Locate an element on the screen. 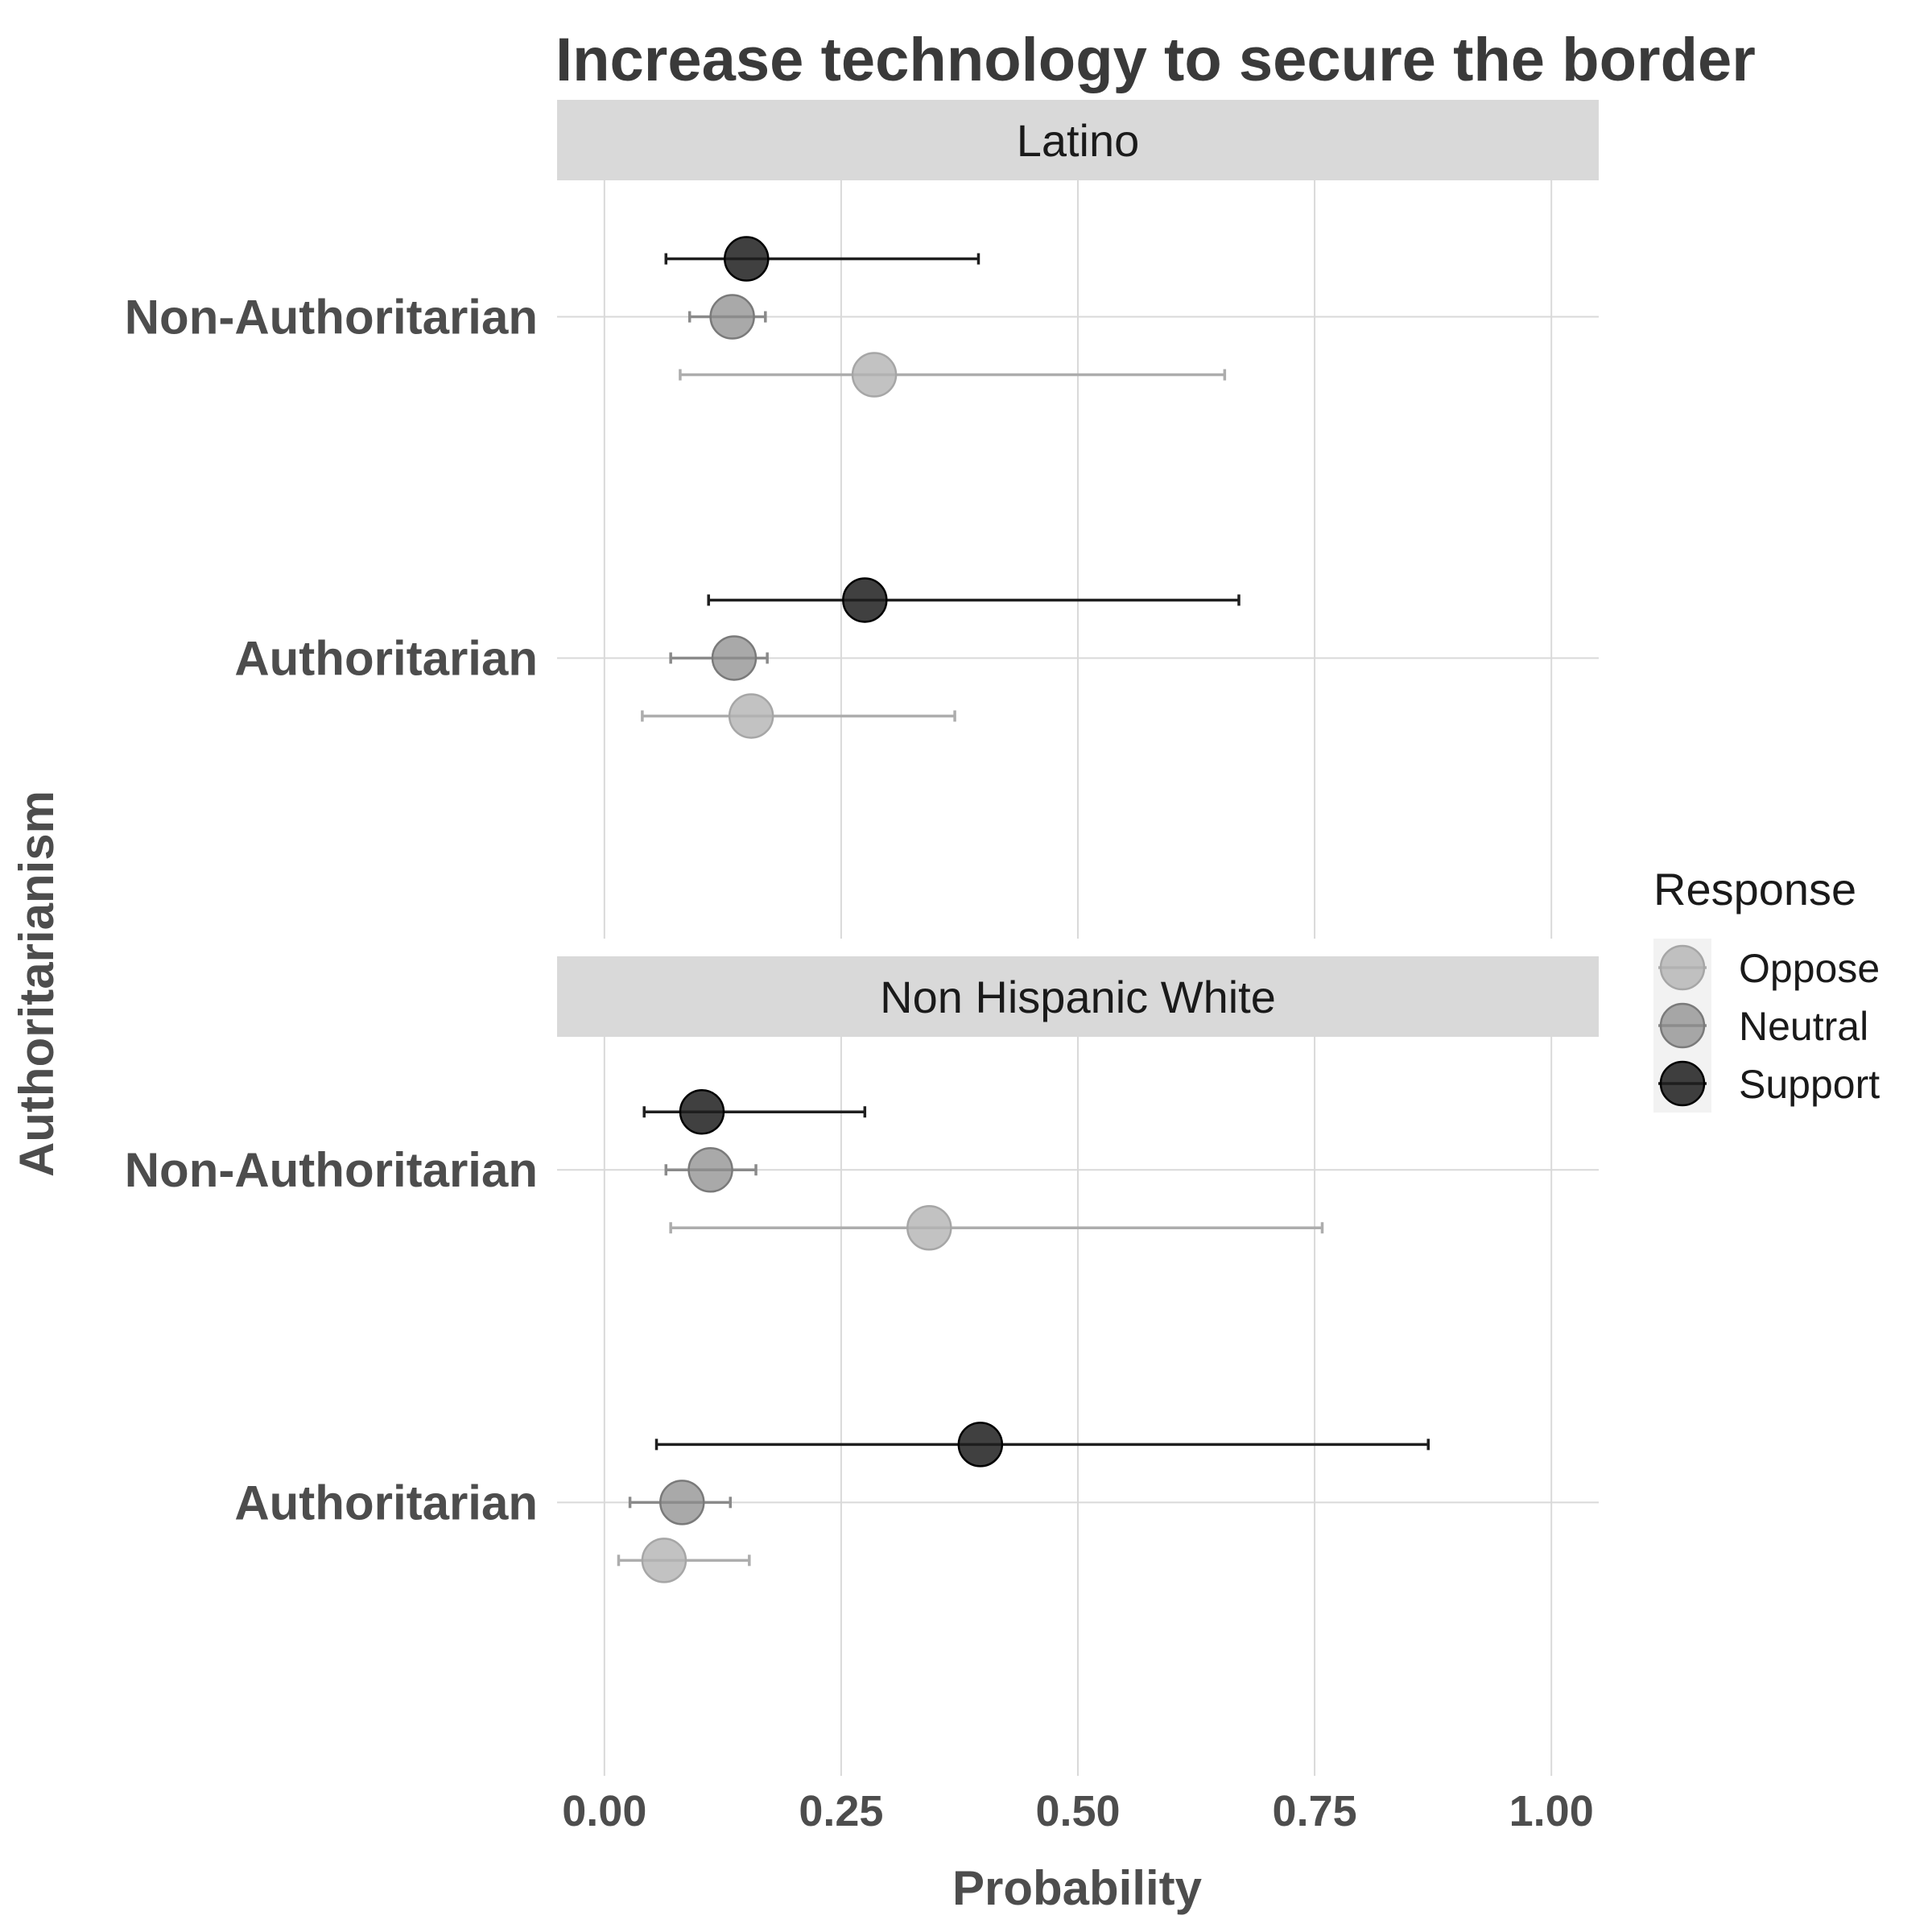 The width and height of the screenshot is (1932, 1932). x-tick-label: 0.00 is located at coordinates (604, 1811).